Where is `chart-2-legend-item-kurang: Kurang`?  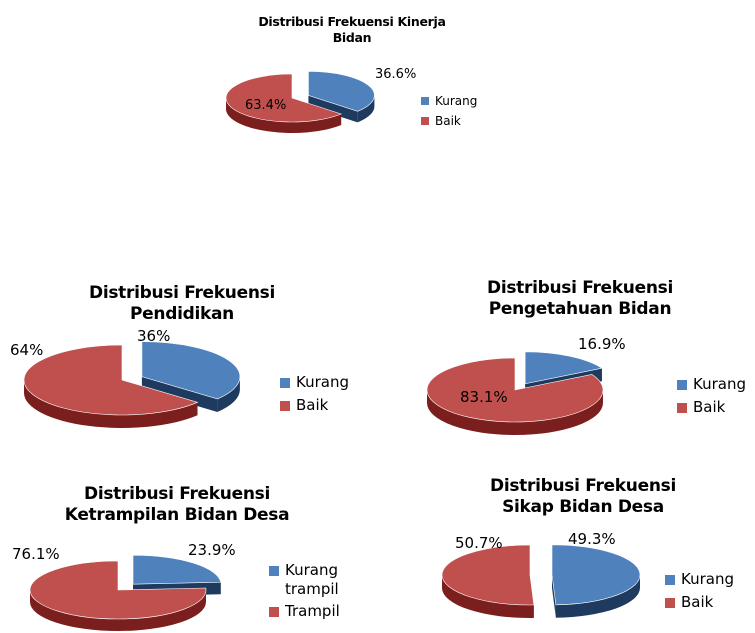 chart-2-legend-item-kurang: Kurang is located at coordinates (314, 382).